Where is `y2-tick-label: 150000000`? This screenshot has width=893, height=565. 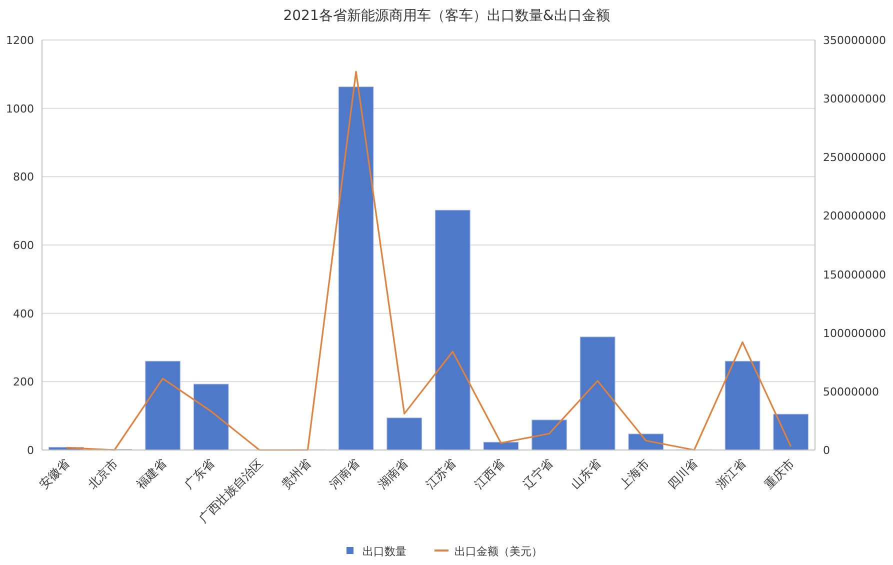
y2-tick-label: 150000000 is located at coordinates (854, 275).